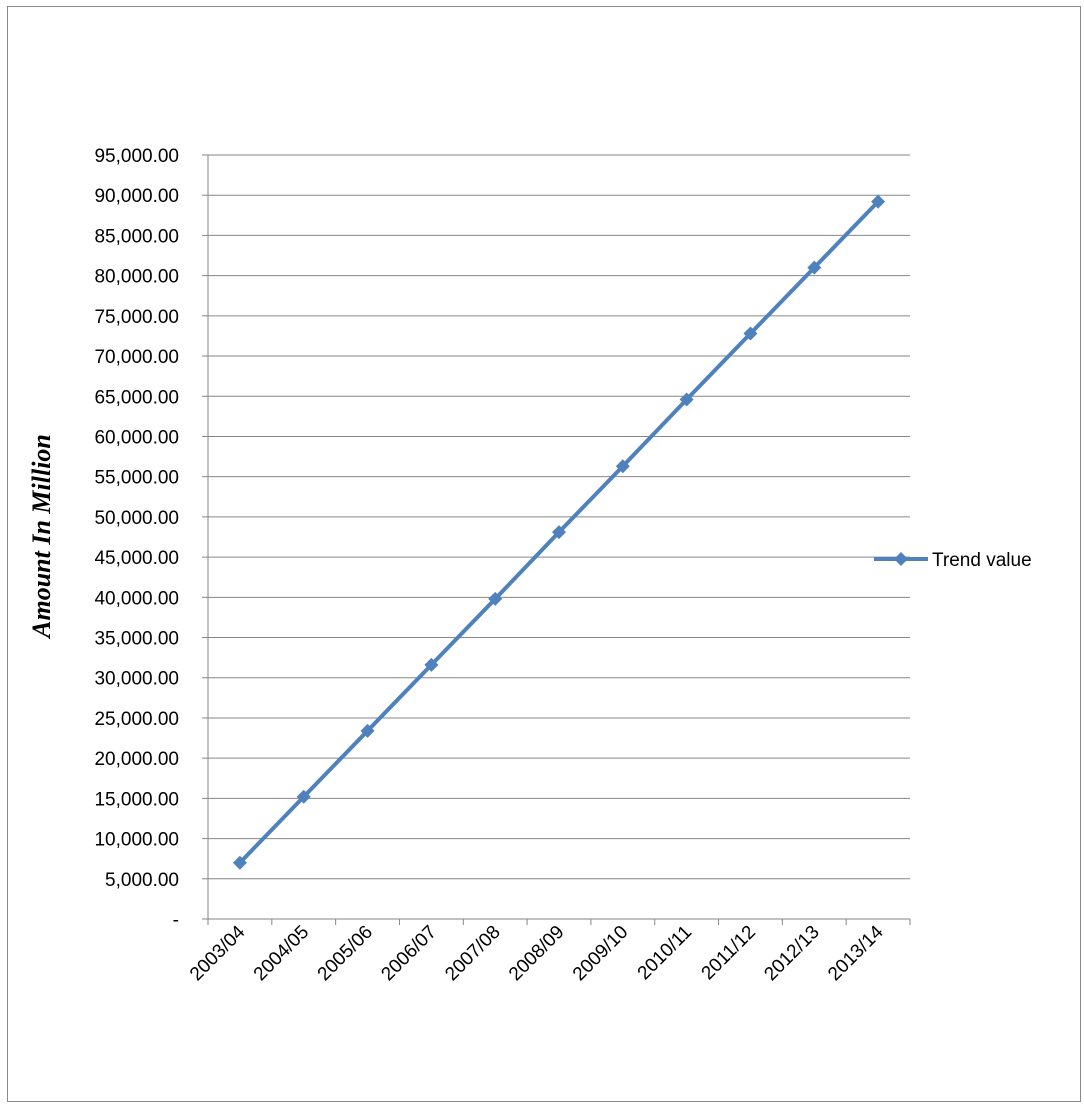 The width and height of the screenshot is (1084, 1106). Describe the element at coordinates (136, 840) in the screenshot. I see `y-tick-label: 10,000.00` at that location.